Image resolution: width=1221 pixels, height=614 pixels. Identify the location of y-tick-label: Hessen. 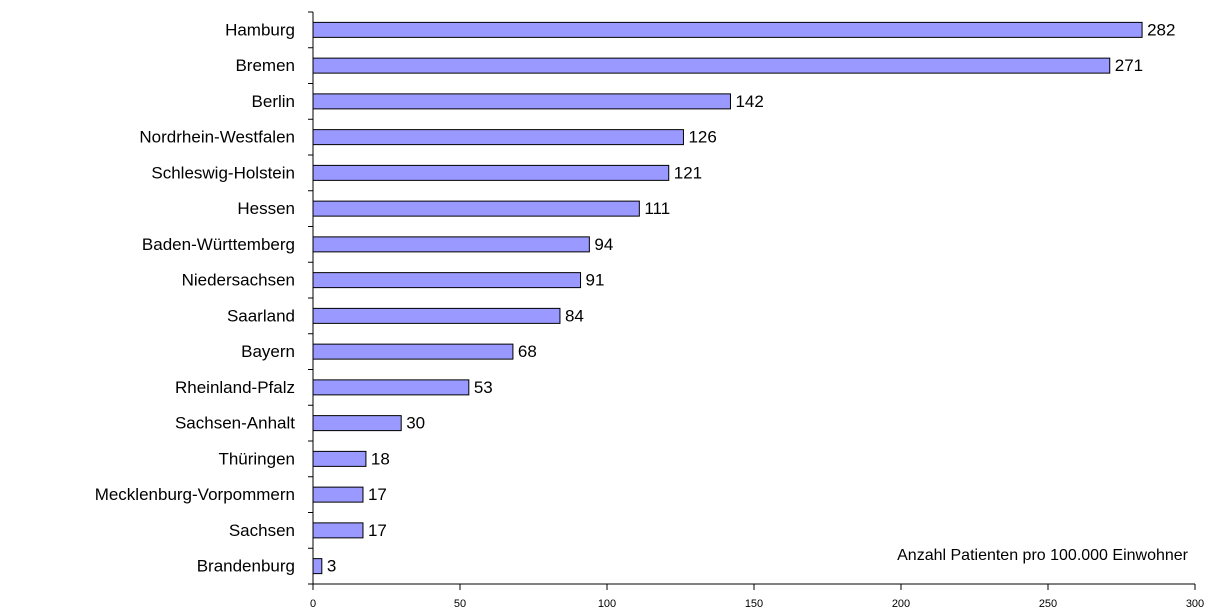
(266, 208).